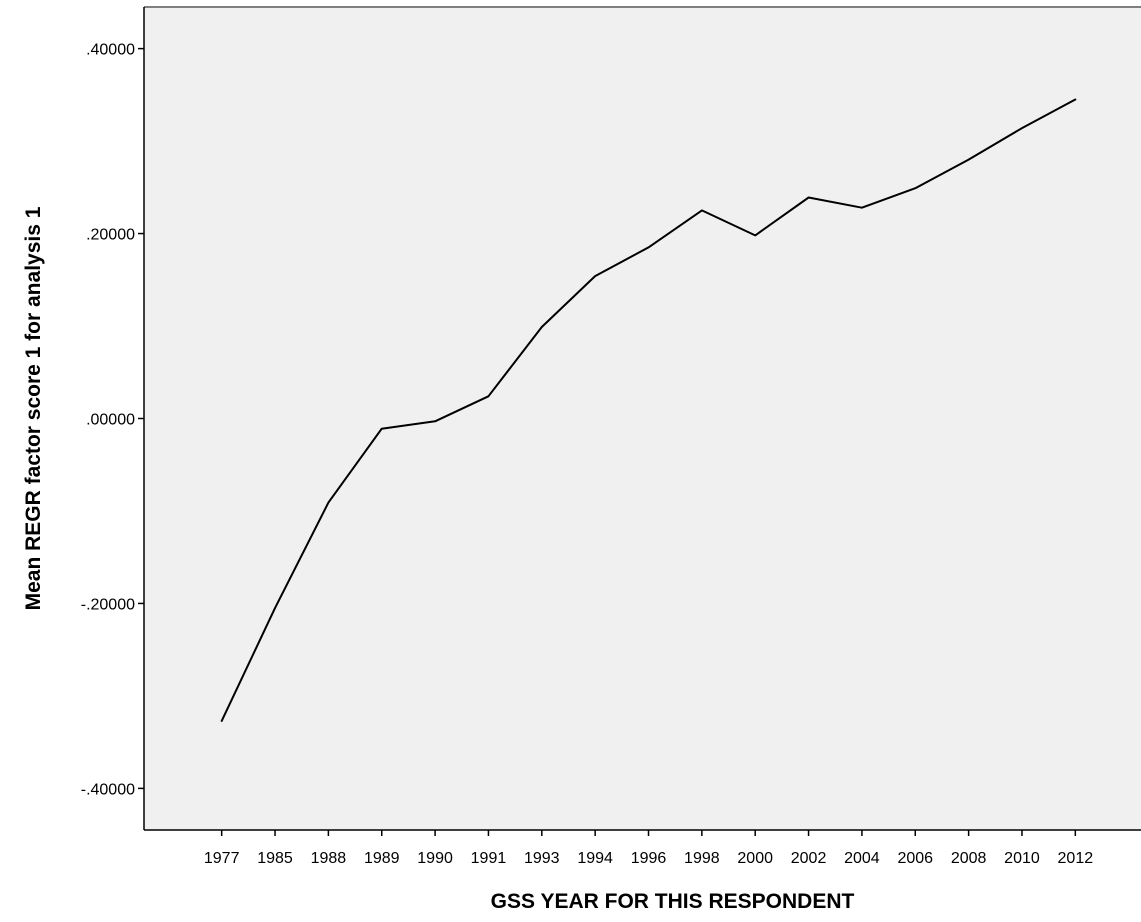  Describe the element at coordinates (222, 858) in the screenshot. I see `x-tick-label: 1977` at that location.